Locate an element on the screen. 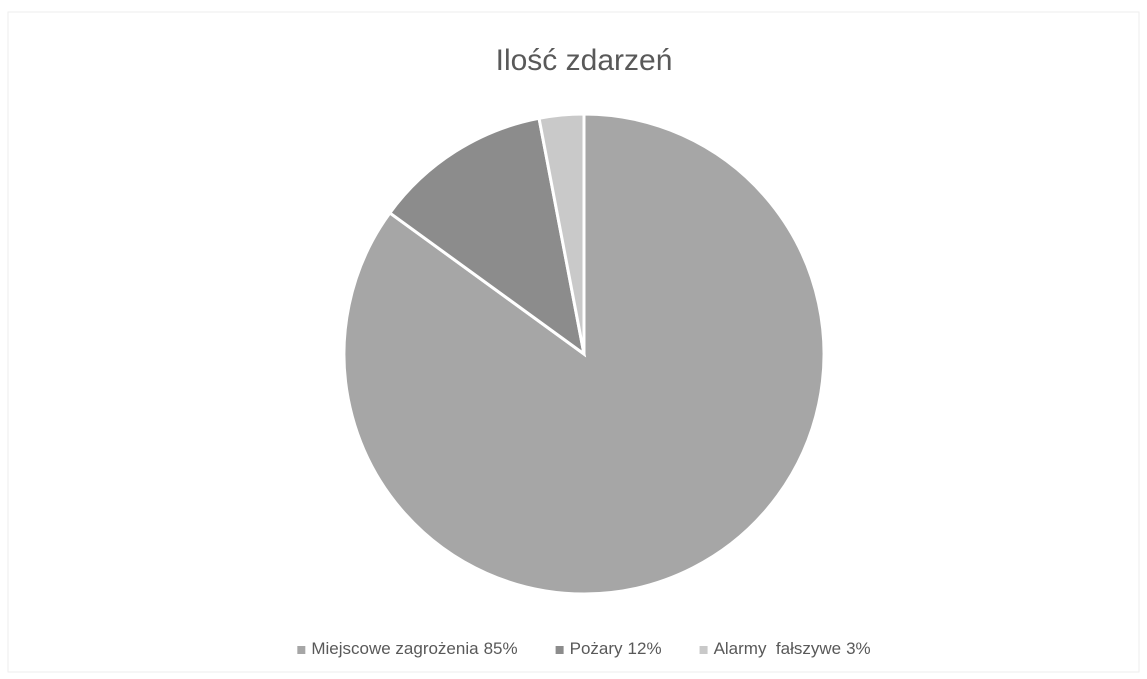 This screenshot has width=1147, height=679. legend-category: Miejscowe zagrożenia is located at coordinates (395, 648).